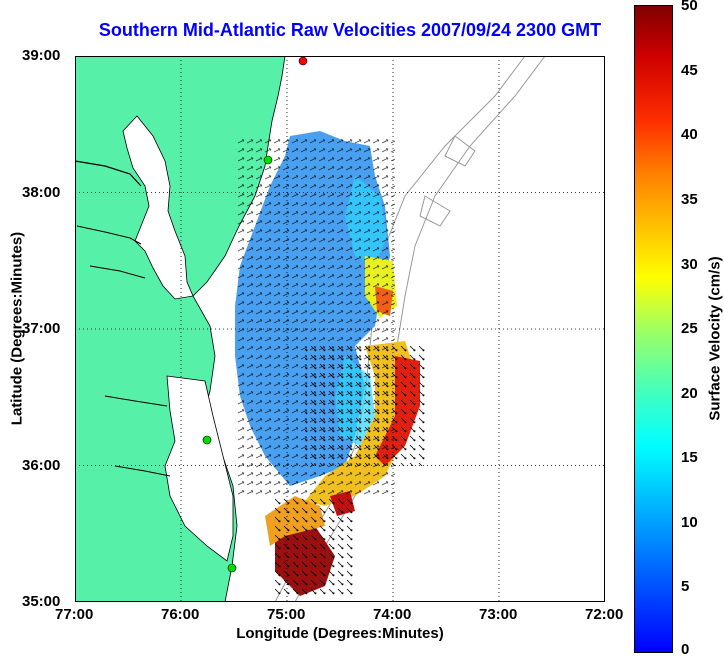 Image resolution: width=724 pixels, height=659 pixels. I want to click on chesapeake-bay, so click(158, 207).